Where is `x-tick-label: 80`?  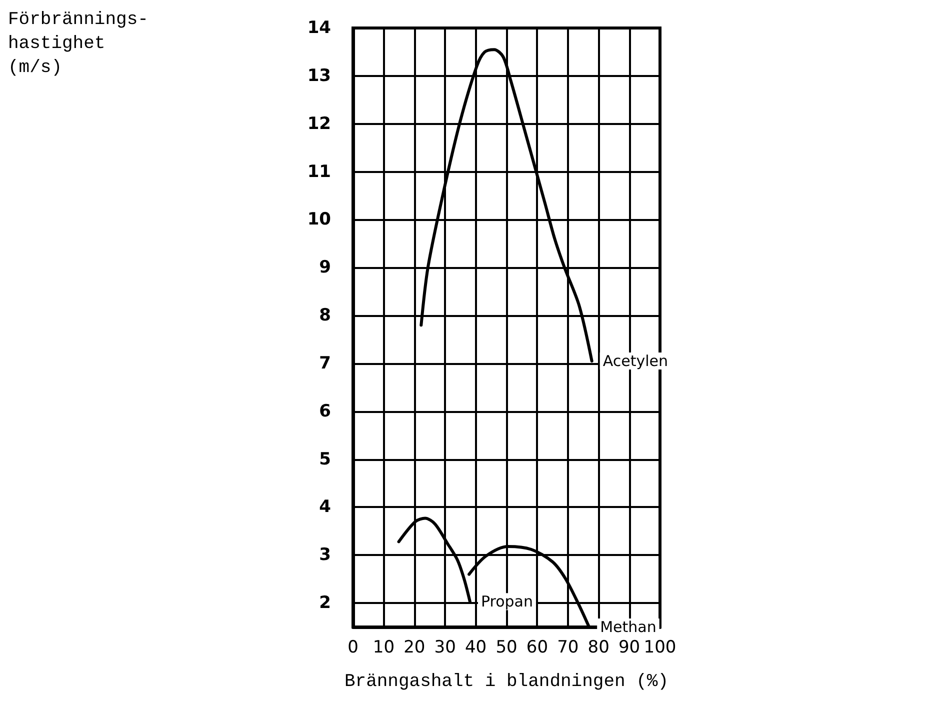
x-tick-label: 80 is located at coordinates (599, 648).